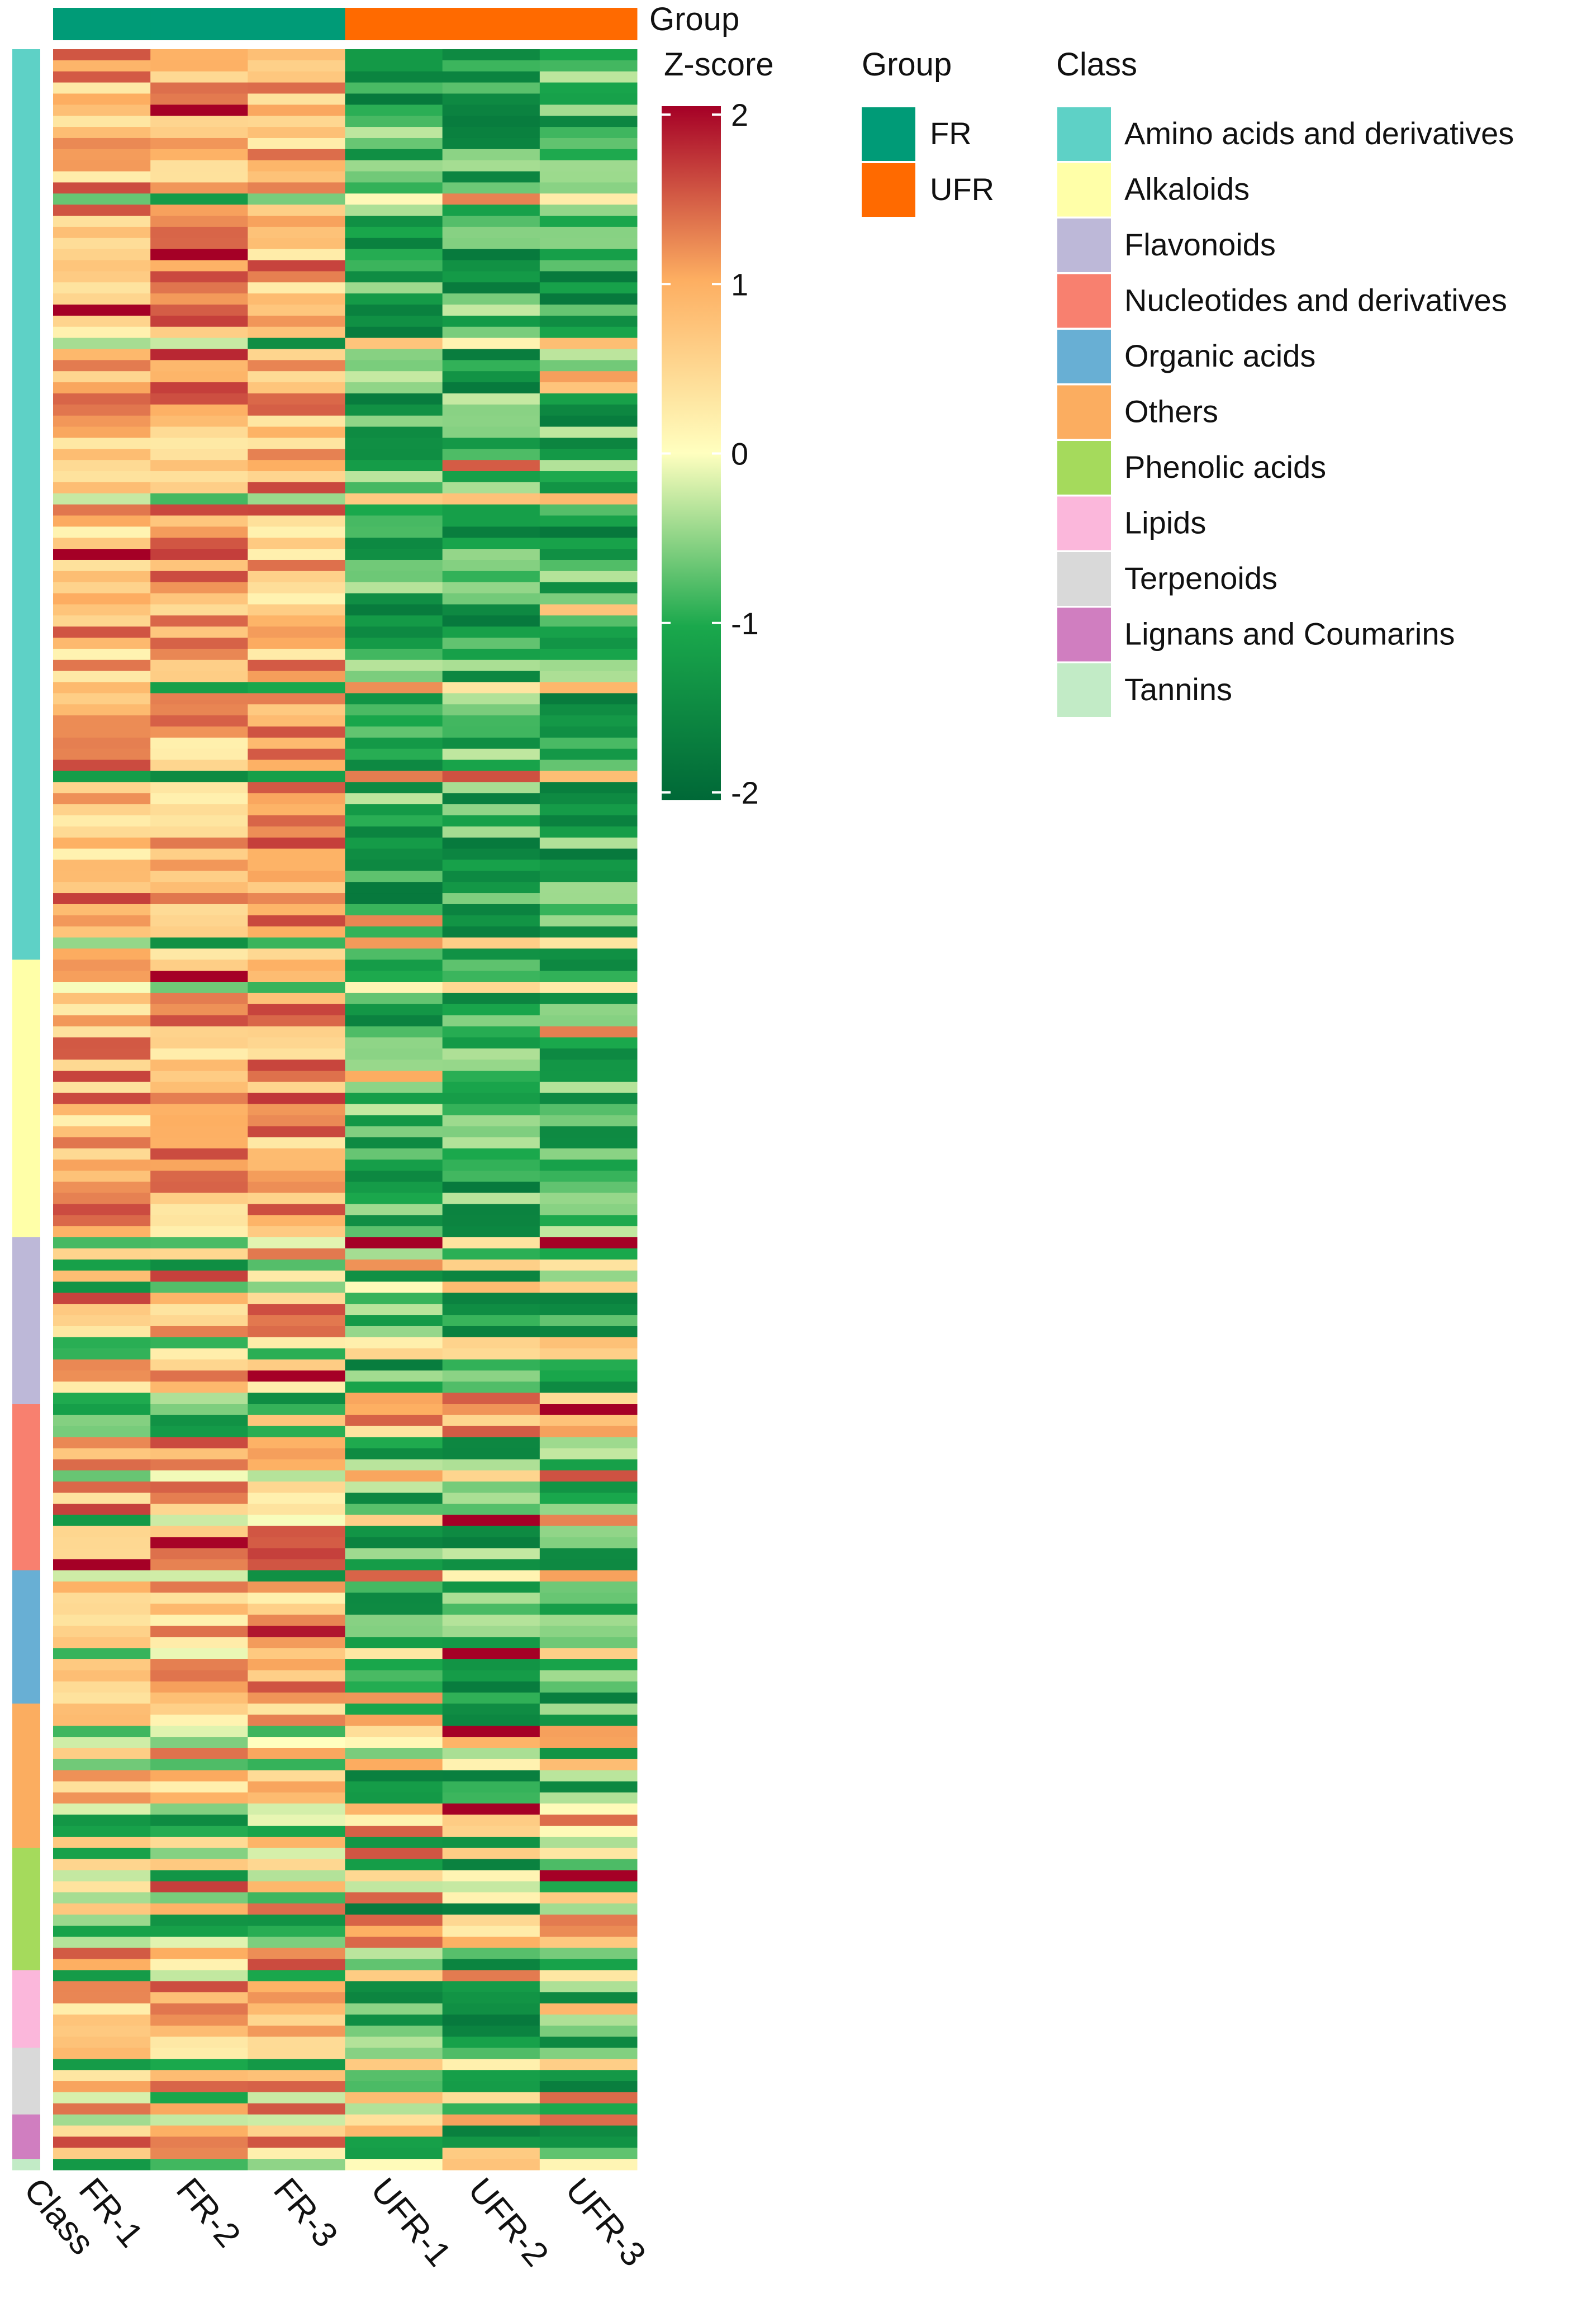  I want to click on group-legend-label: FR, so click(951, 133).